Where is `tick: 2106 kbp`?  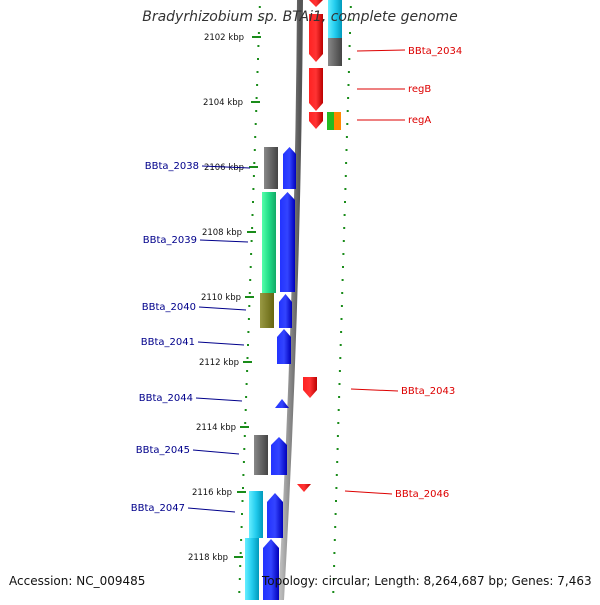 tick: 2106 kbp is located at coordinates (231, 168).